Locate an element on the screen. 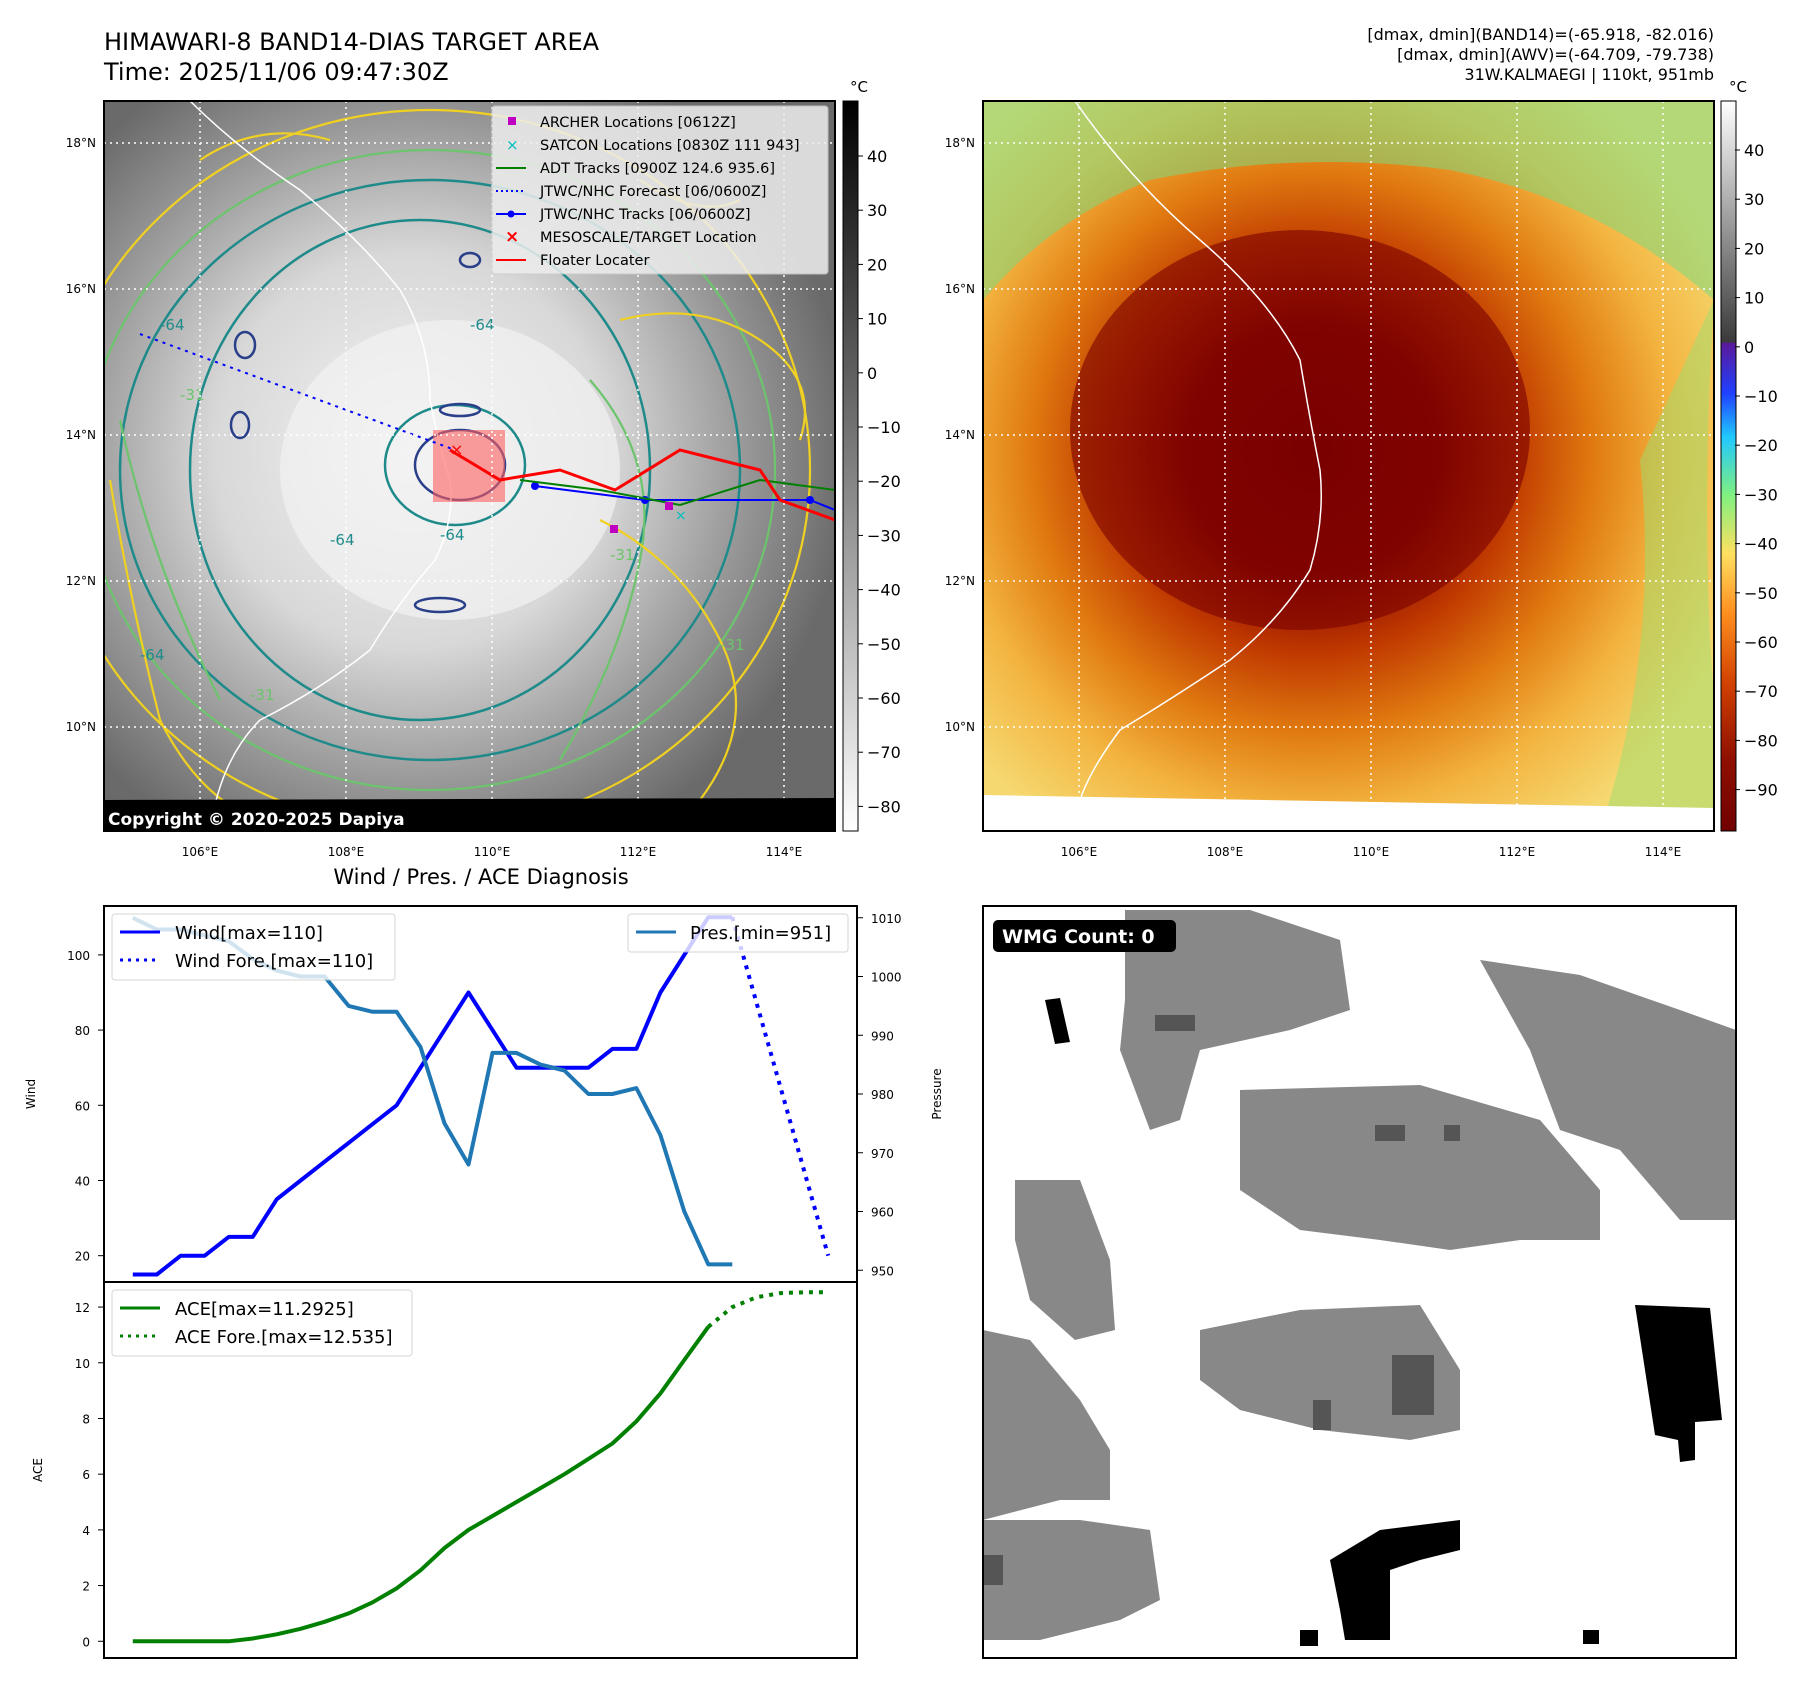 This screenshot has height=1690, width=1797. colorbar-tick-label: 0 is located at coordinates (1749, 347).